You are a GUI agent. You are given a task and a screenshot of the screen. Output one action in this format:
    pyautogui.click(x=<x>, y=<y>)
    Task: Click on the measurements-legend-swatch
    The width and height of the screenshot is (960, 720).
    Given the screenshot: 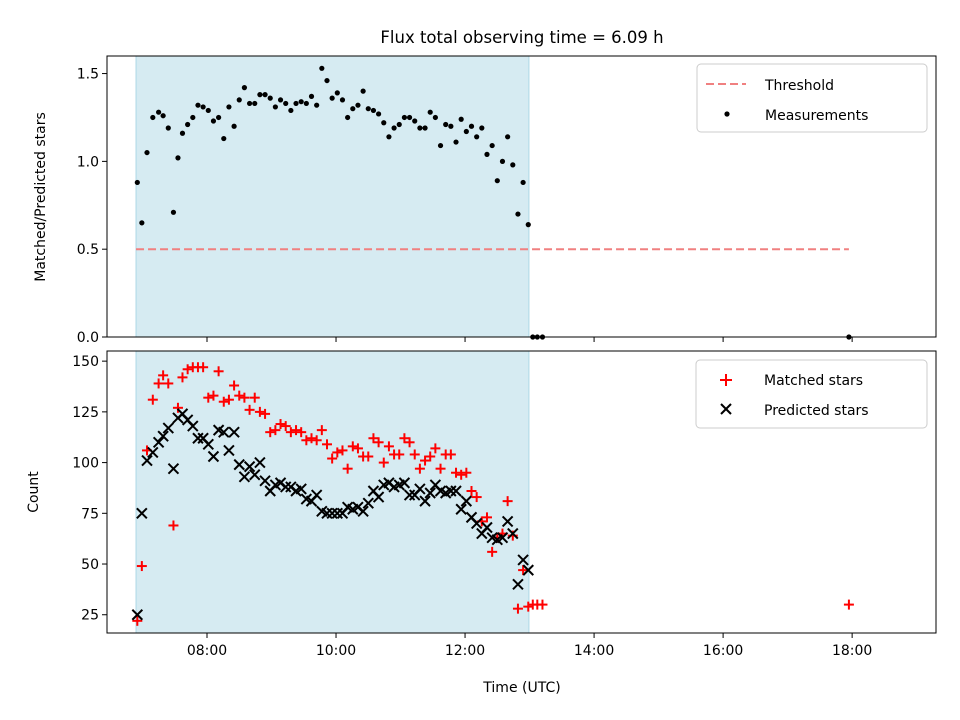 What is the action you would take?
    pyautogui.click(x=727, y=114)
    